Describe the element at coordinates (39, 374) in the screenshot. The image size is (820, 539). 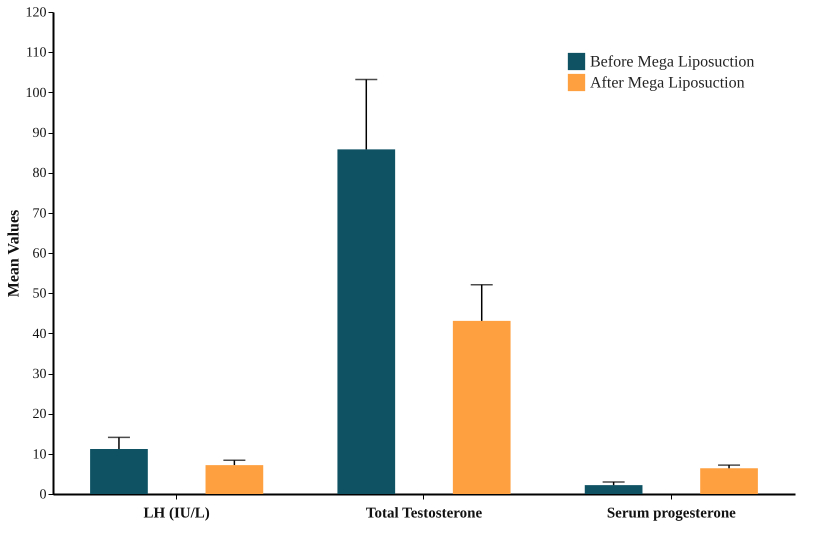
I see `y-tick-label: 30` at that location.